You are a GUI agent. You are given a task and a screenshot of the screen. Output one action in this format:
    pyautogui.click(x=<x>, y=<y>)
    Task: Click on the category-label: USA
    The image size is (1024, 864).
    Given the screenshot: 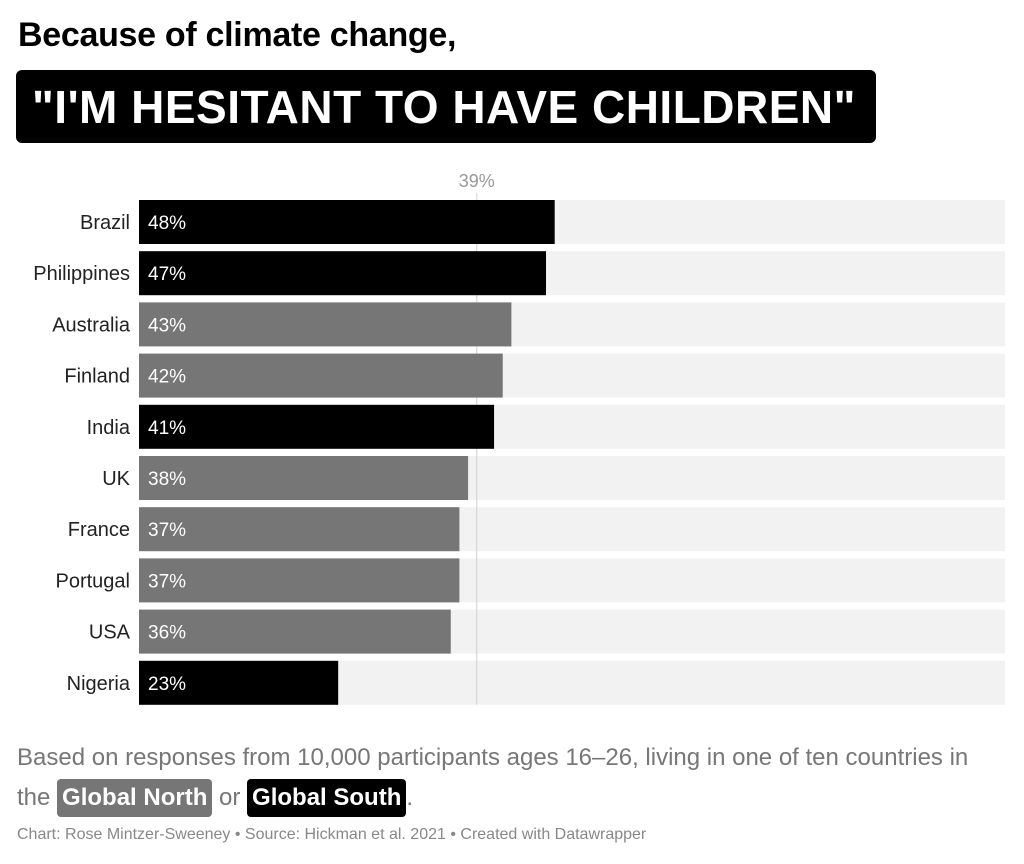 What is the action you would take?
    pyautogui.click(x=110, y=633)
    